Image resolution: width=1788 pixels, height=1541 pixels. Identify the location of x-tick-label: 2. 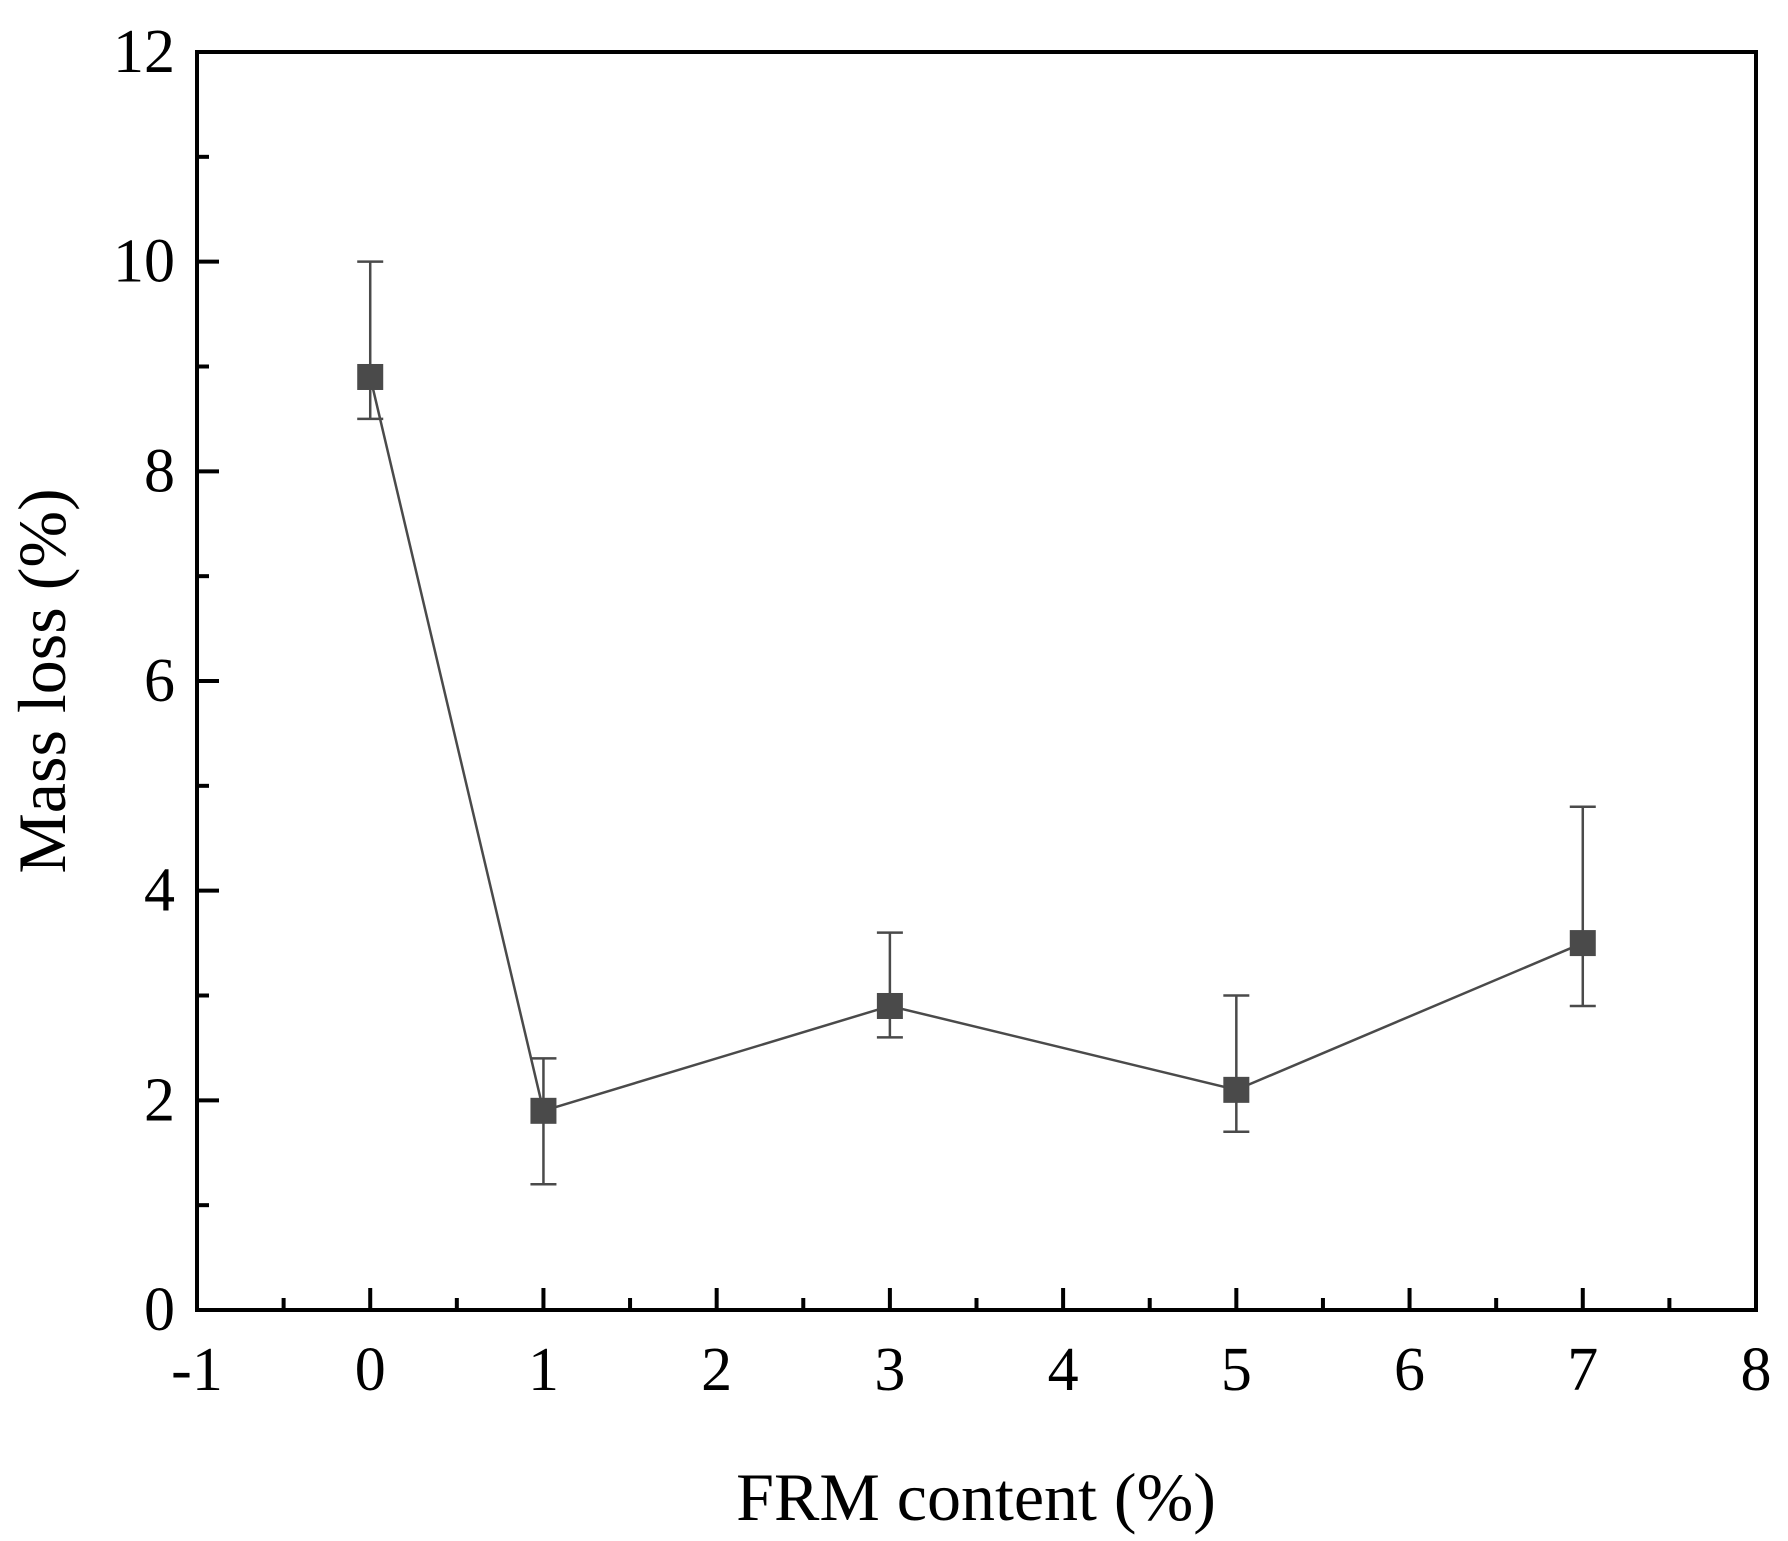
(716, 1370).